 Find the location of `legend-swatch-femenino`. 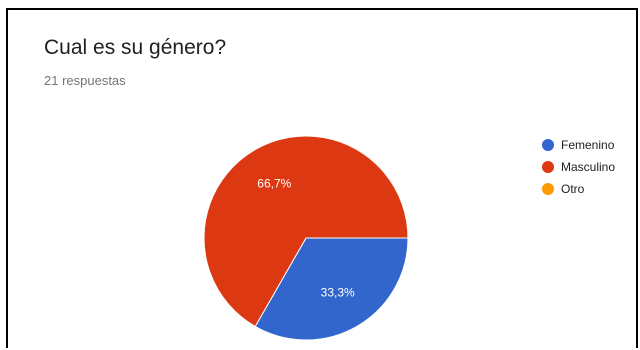

legend-swatch-femenino is located at coordinates (548, 145).